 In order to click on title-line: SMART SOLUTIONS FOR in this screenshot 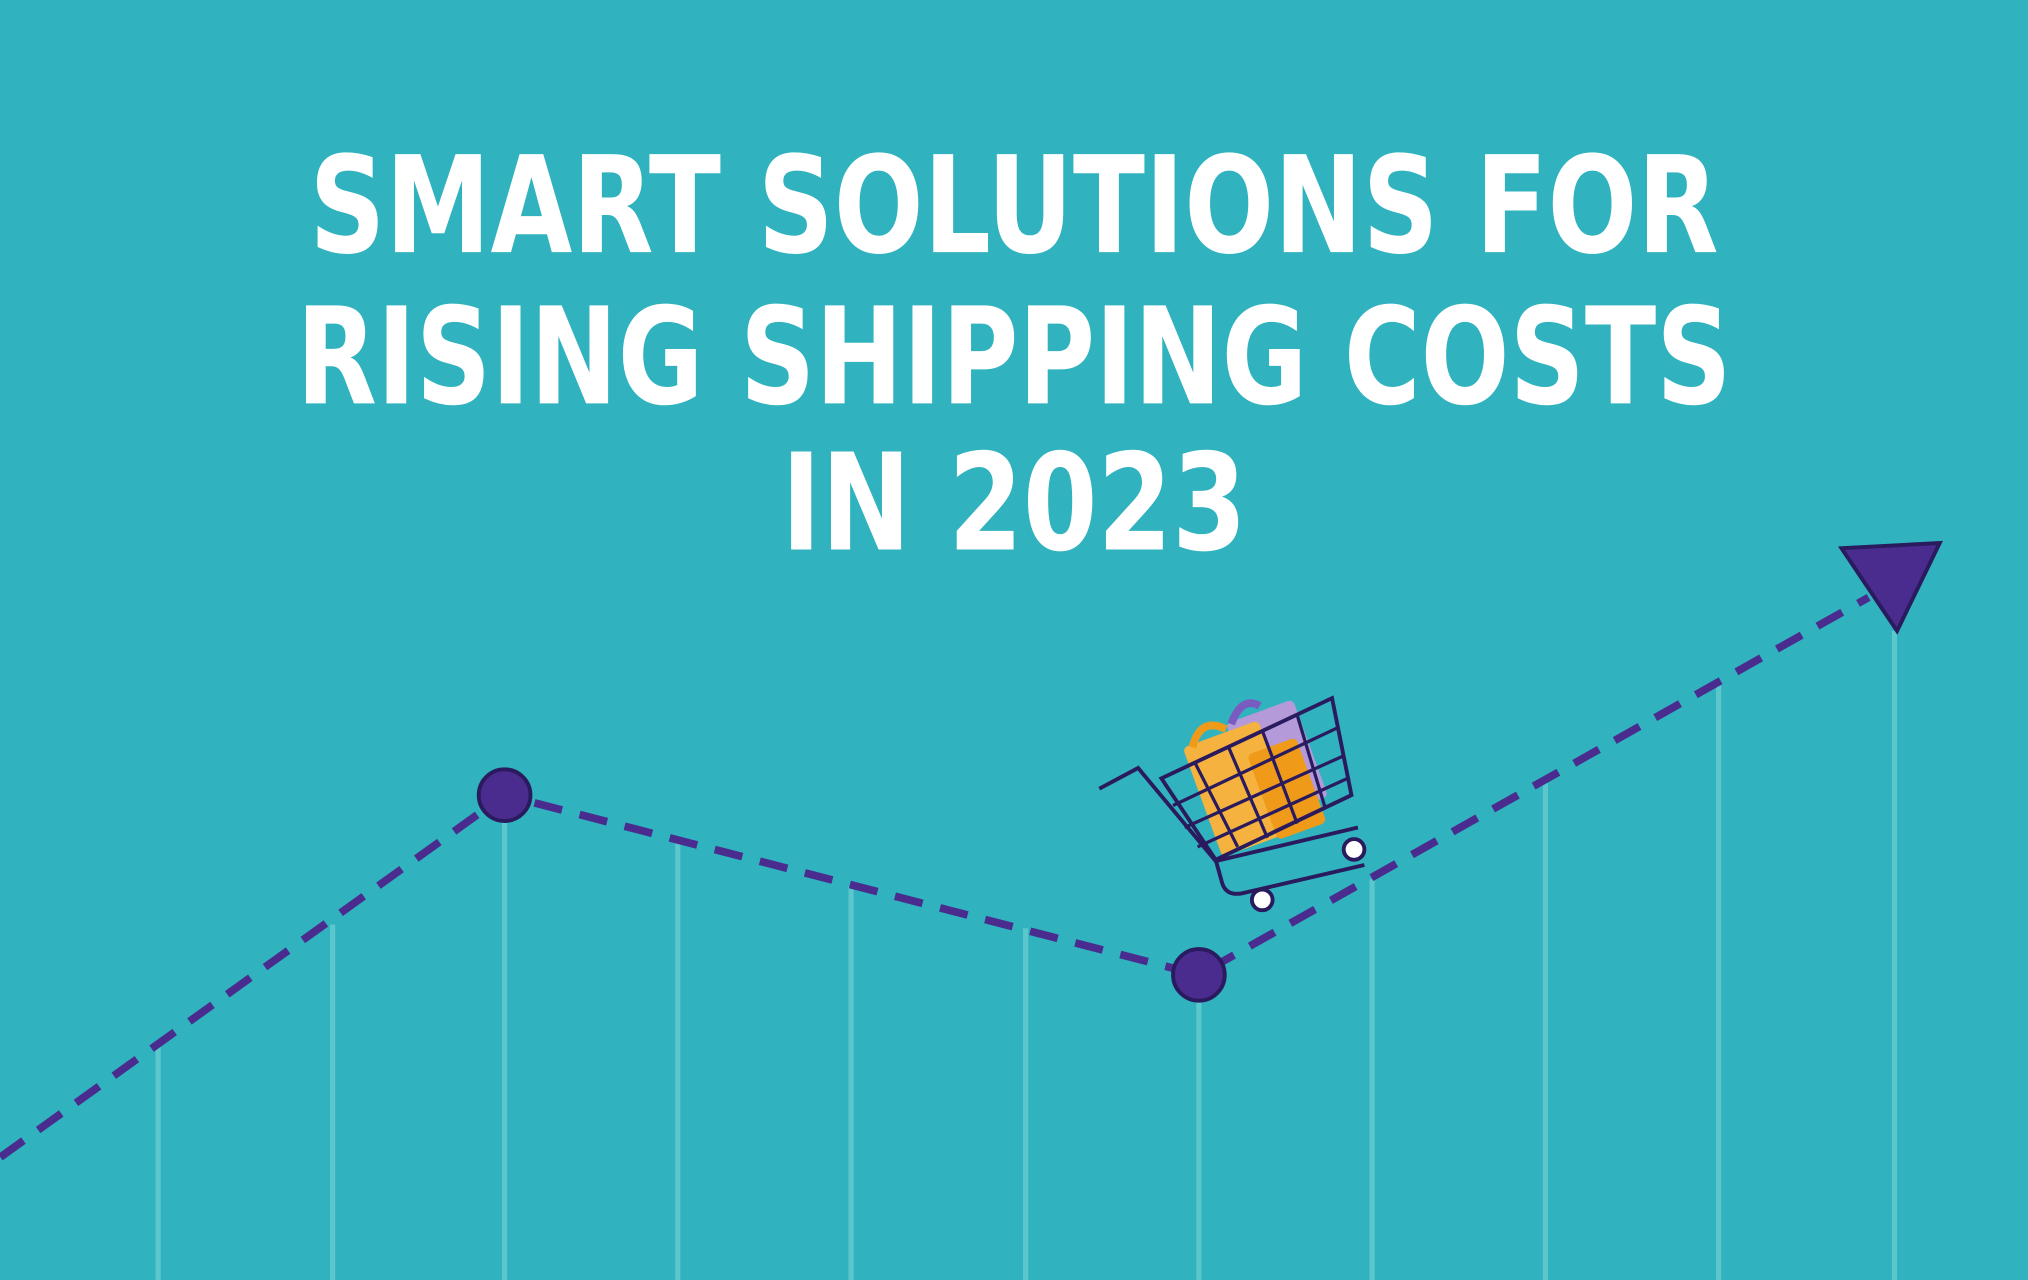, I will do `click(1013, 205)`.